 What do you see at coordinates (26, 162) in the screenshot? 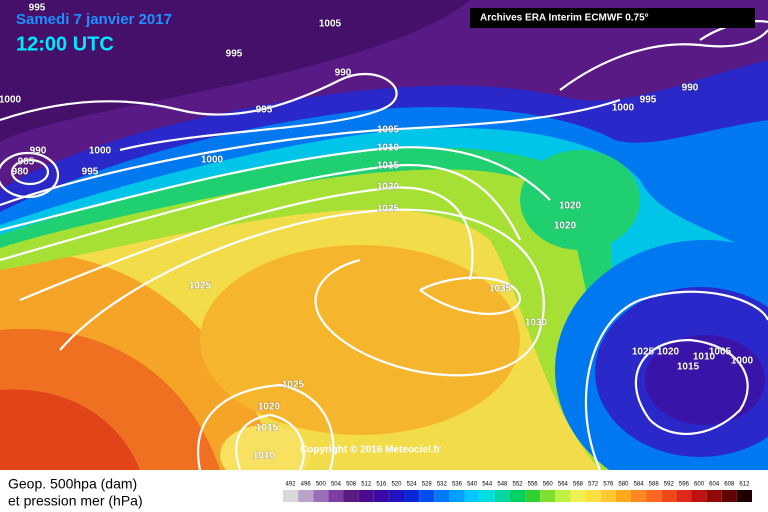
I see `isobar-label: 985` at bounding box center [26, 162].